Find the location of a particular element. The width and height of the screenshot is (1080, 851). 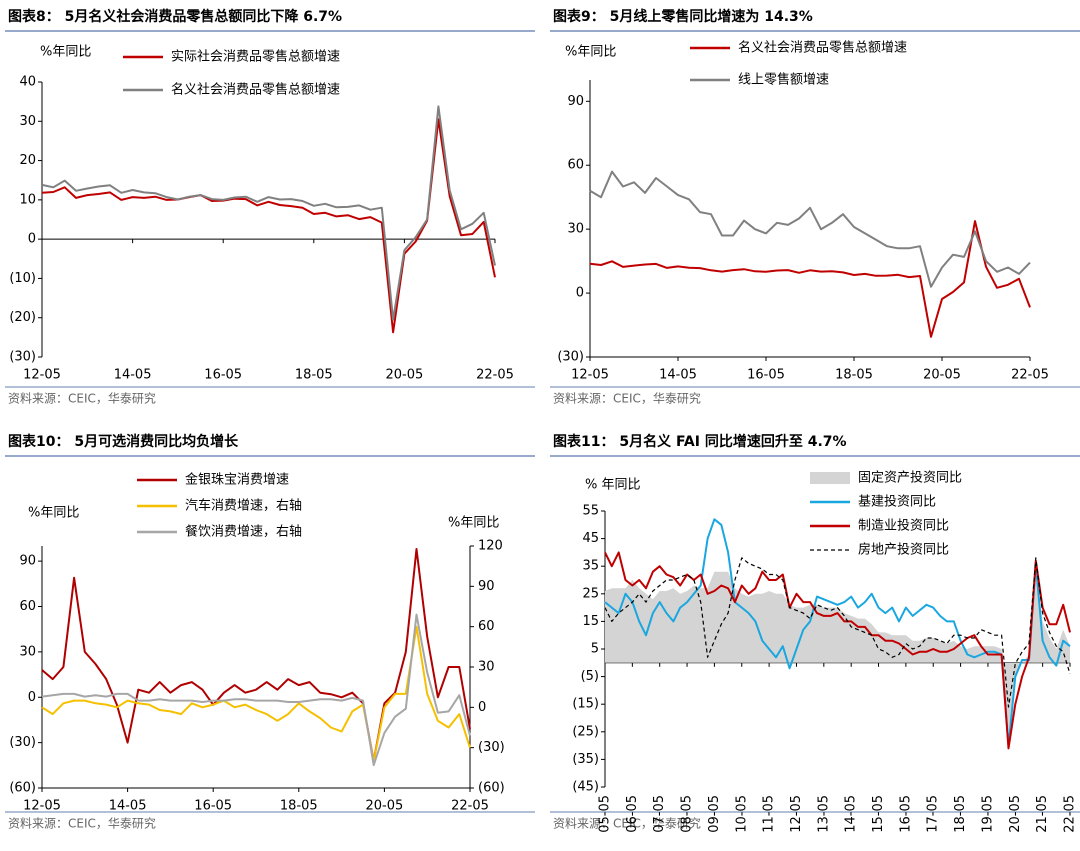

legend-label: 制造业投资同比 is located at coordinates (903, 526).